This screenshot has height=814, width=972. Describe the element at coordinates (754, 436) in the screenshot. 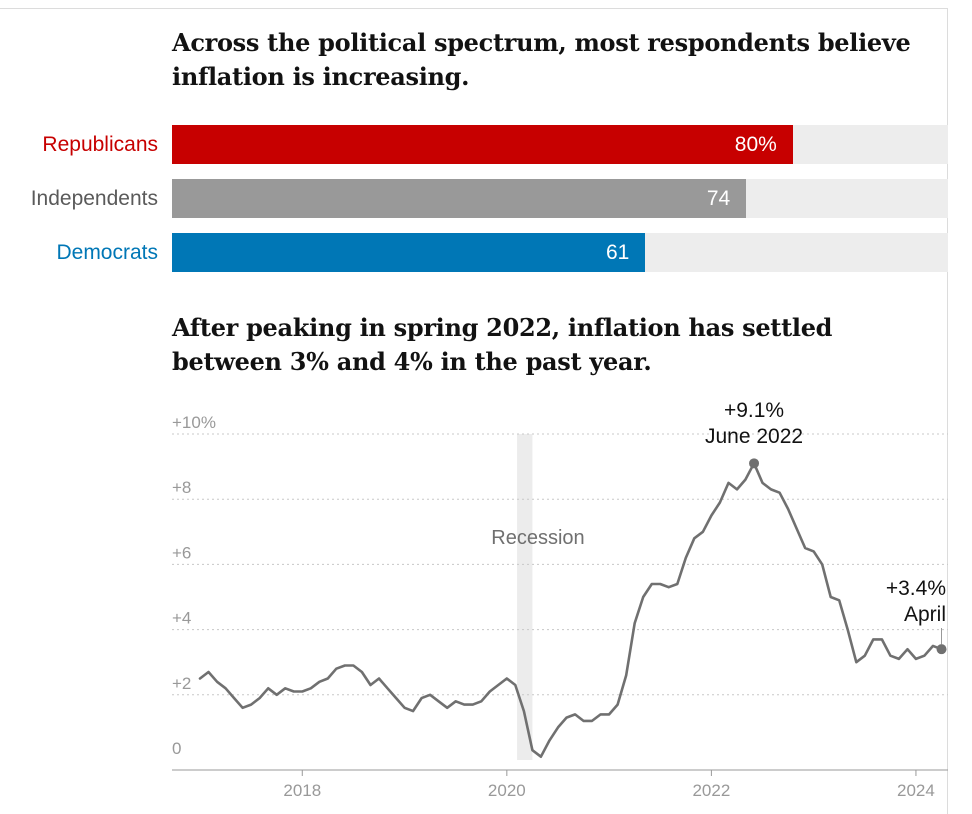

I see `peak-date-label: June 2022` at that location.